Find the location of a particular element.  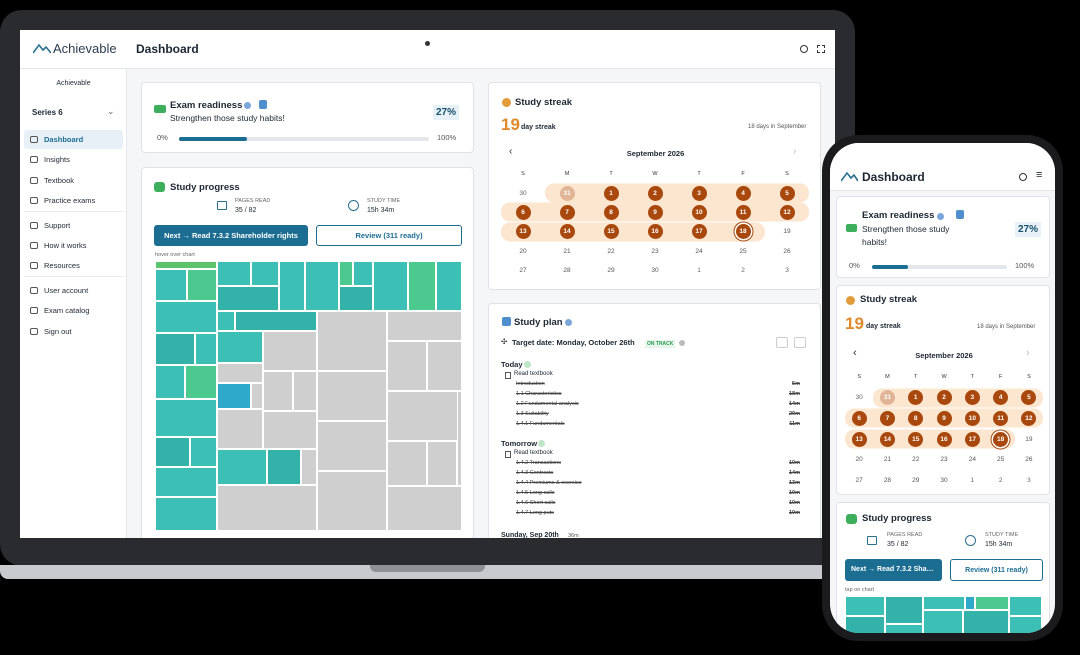

nav-item: Exam catalog is located at coordinates (67, 311).